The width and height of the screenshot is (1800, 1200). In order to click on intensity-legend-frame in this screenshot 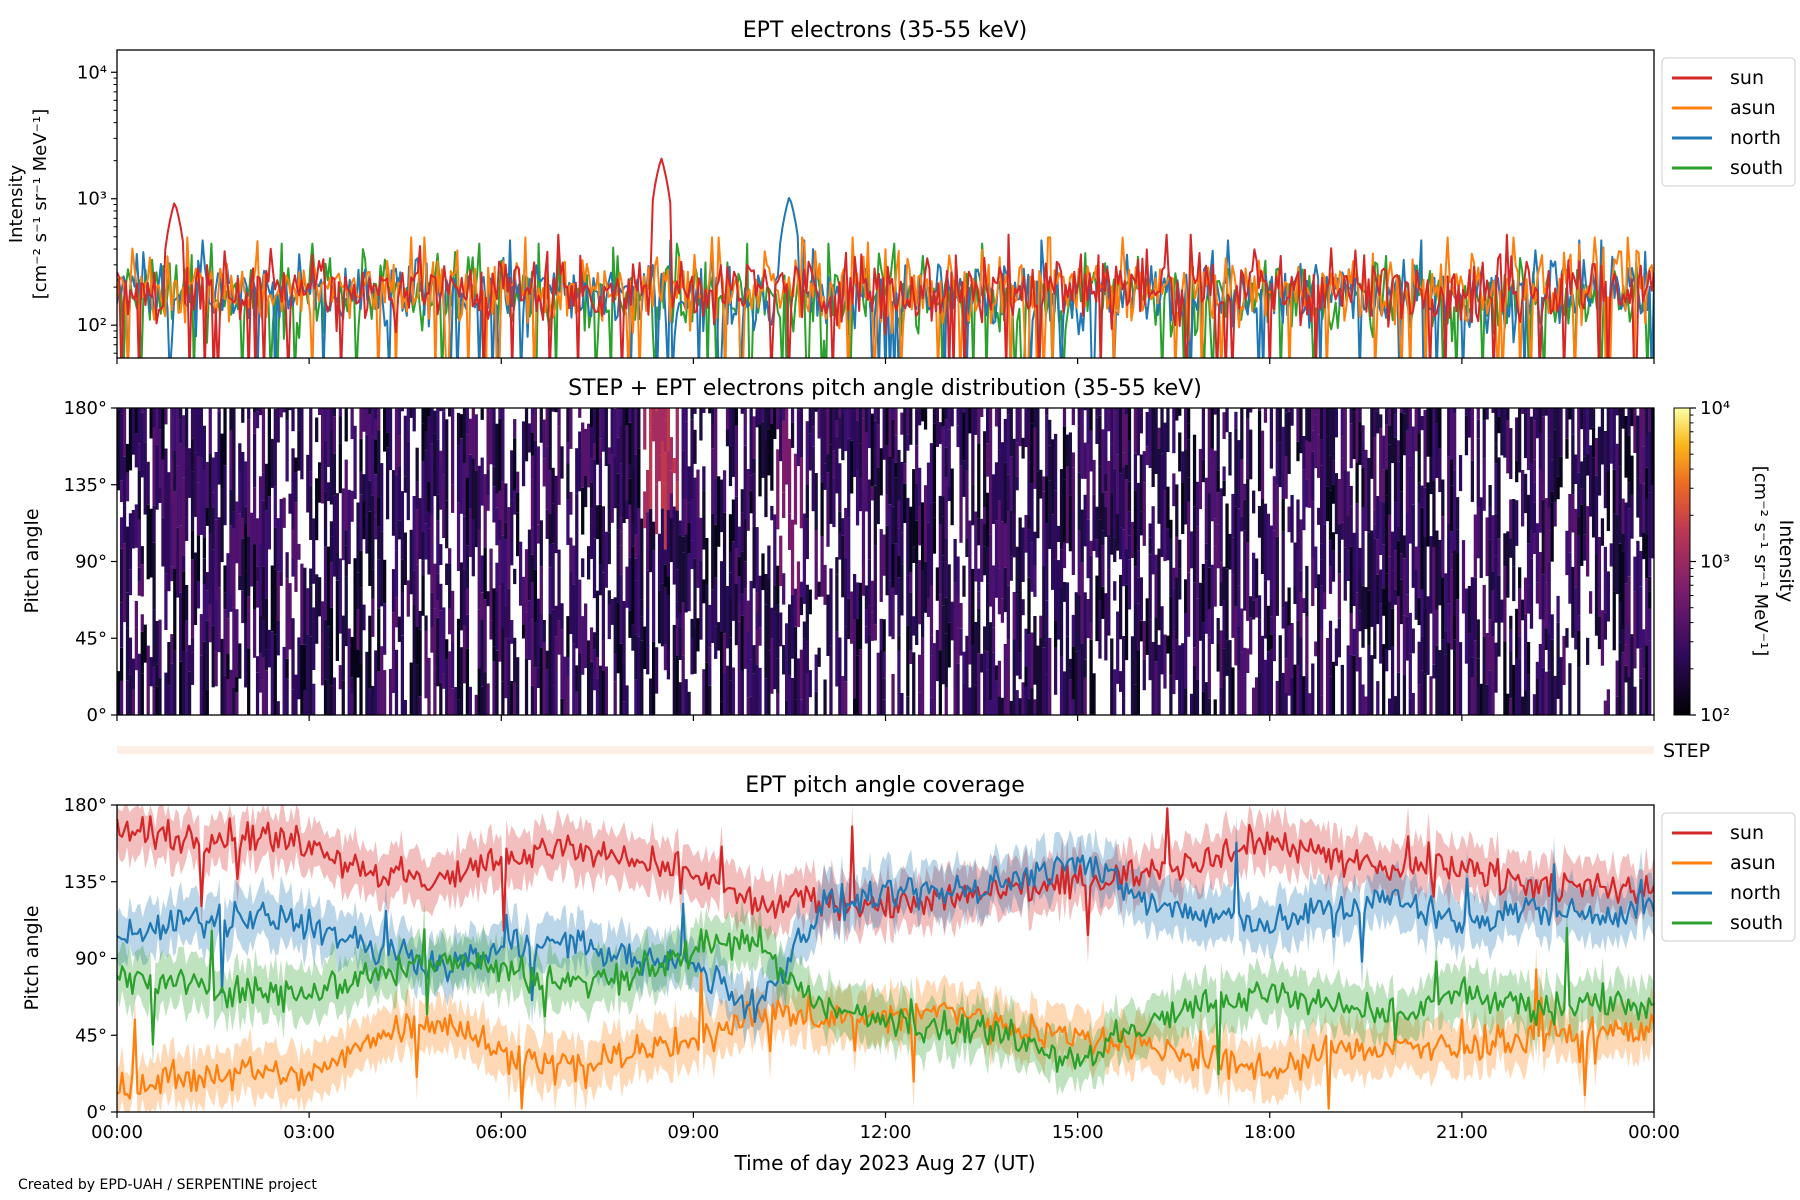, I will do `click(1728, 122)`.